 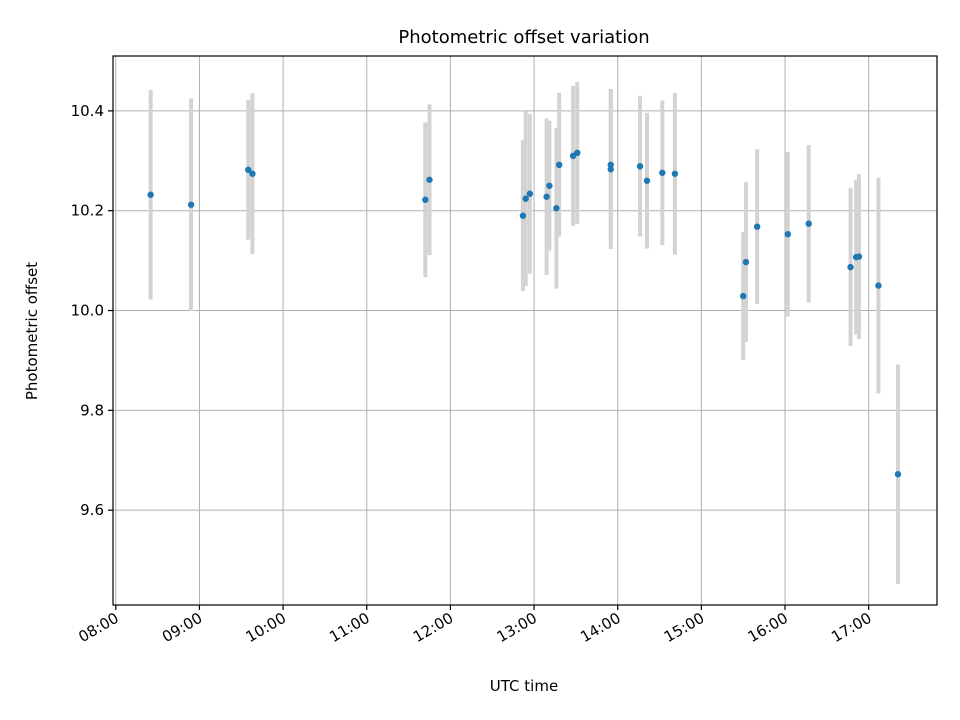 I want to click on y-tick-label: 9.8, so click(x=92, y=410).